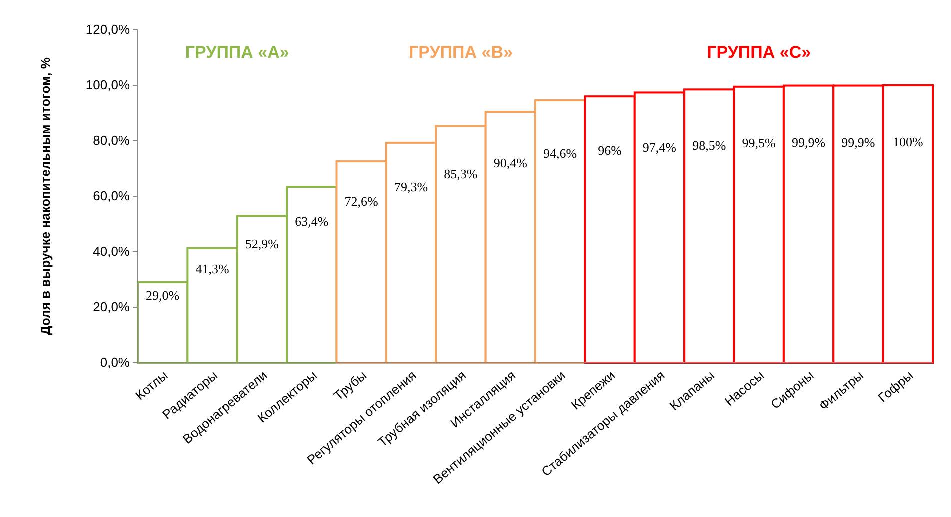 Image resolution: width=951 pixels, height=517 pixels. Describe the element at coordinates (361, 201) in the screenshot. I see `data-label: 72,6%` at that location.